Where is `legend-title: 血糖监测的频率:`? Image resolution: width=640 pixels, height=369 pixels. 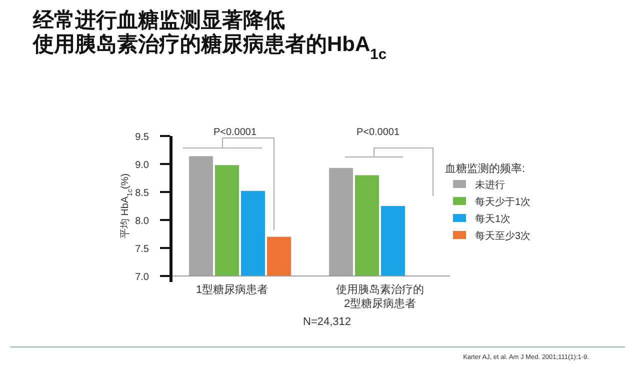
legend-title: 血糖监测的频率: is located at coordinates (485, 168).